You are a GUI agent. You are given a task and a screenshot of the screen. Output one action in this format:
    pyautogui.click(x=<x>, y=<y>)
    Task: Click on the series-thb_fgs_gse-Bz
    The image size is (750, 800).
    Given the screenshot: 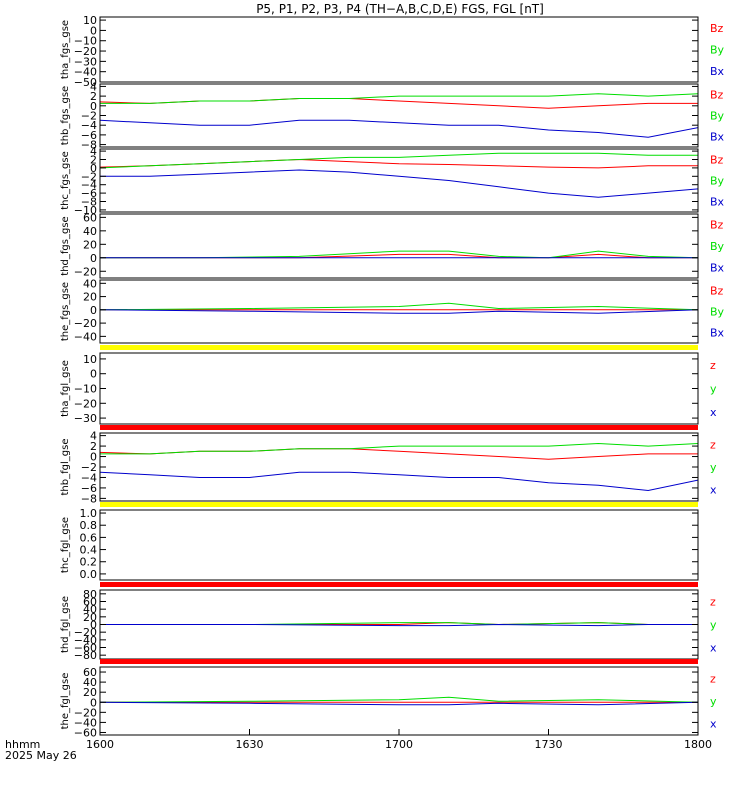 What is the action you would take?
    pyautogui.click(x=399, y=103)
    